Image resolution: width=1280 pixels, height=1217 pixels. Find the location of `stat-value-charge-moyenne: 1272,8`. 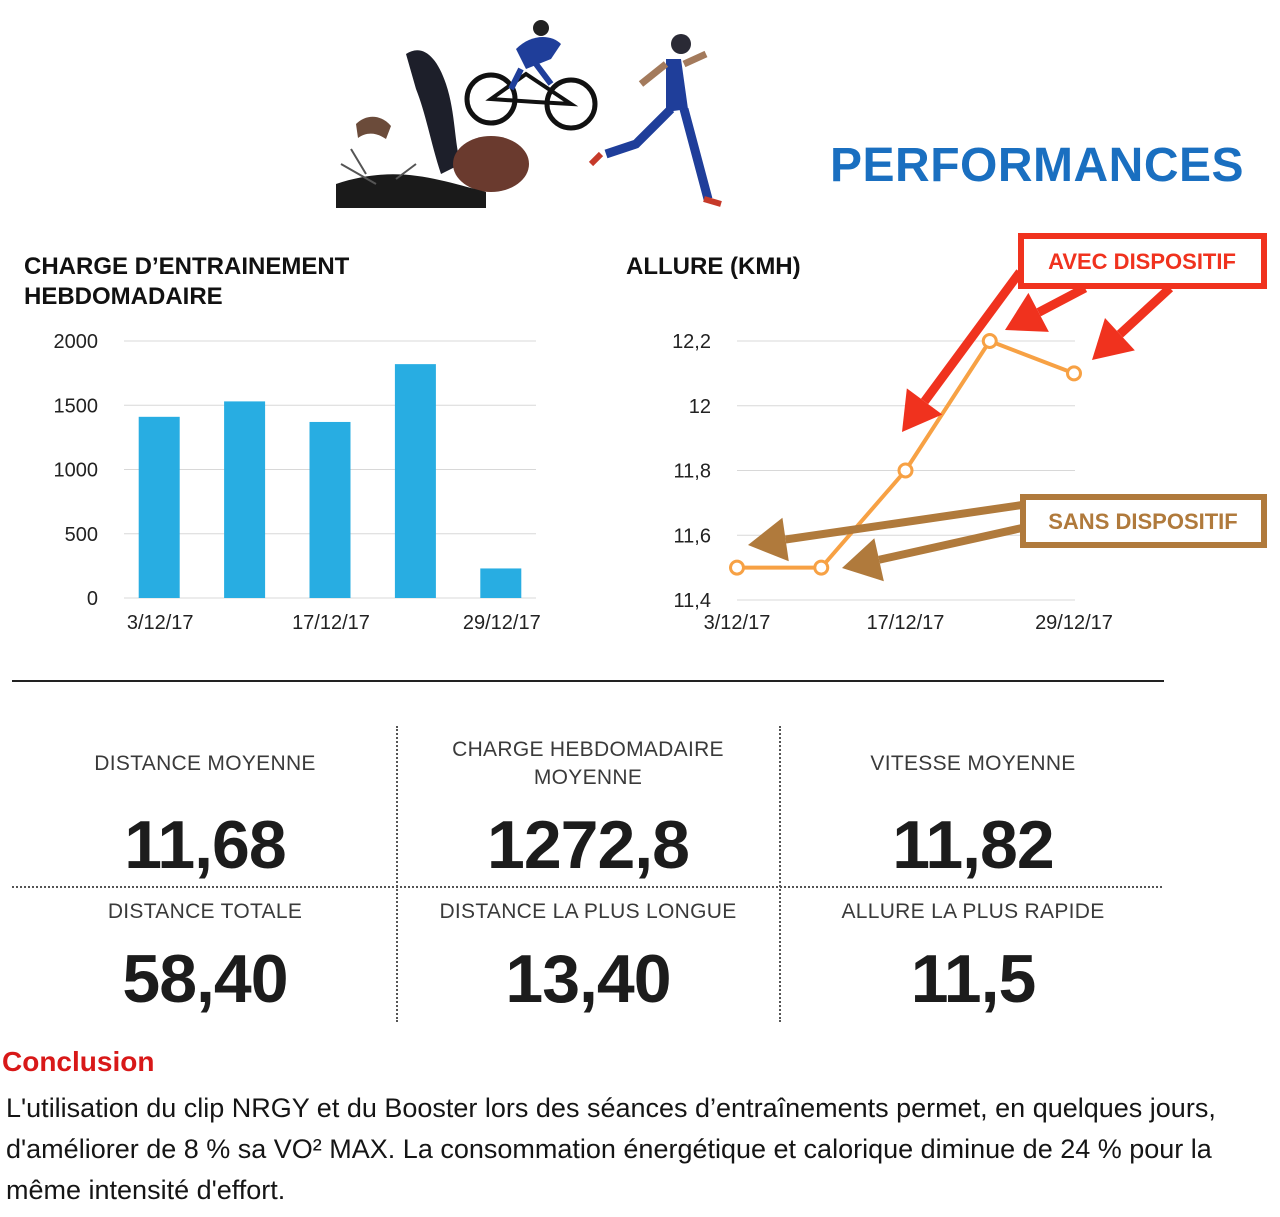

stat-value-charge-moyenne: 1272,8 is located at coordinates (588, 845).